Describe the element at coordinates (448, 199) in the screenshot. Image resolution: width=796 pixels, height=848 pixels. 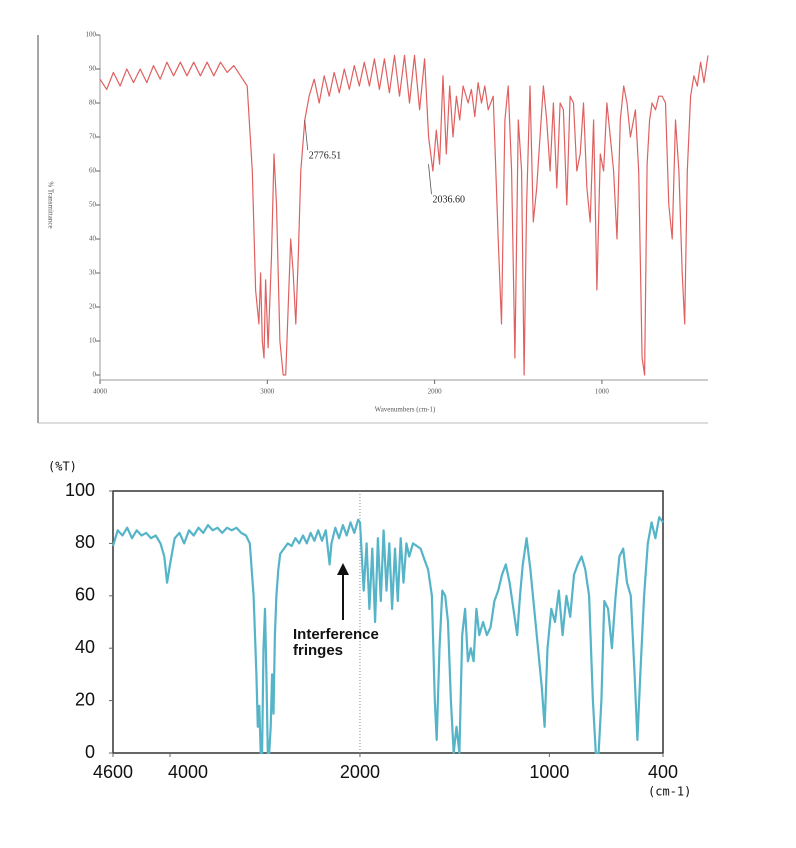
I see `annotation-label: 2036.60` at that location.